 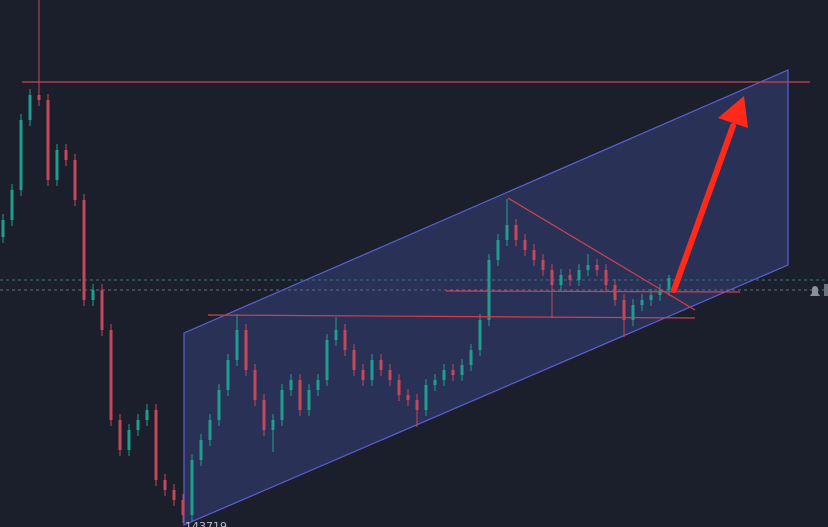 What do you see at coordinates (703, 208) in the screenshot?
I see `arrow` at bounding box center [703, 208].